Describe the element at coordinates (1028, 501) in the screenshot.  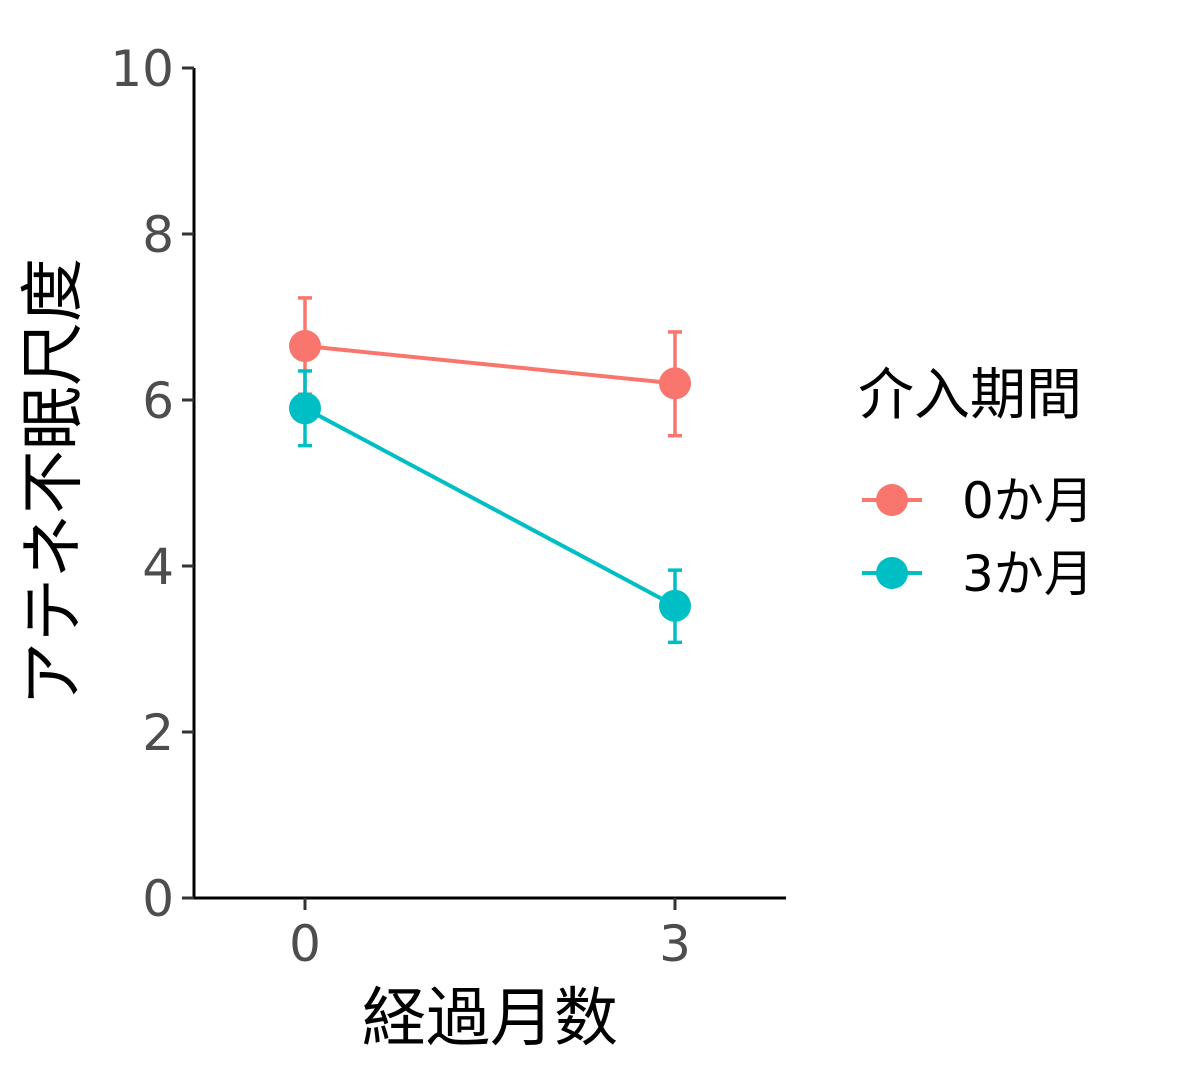
I see `legend-item-label: 0か月` at that location.